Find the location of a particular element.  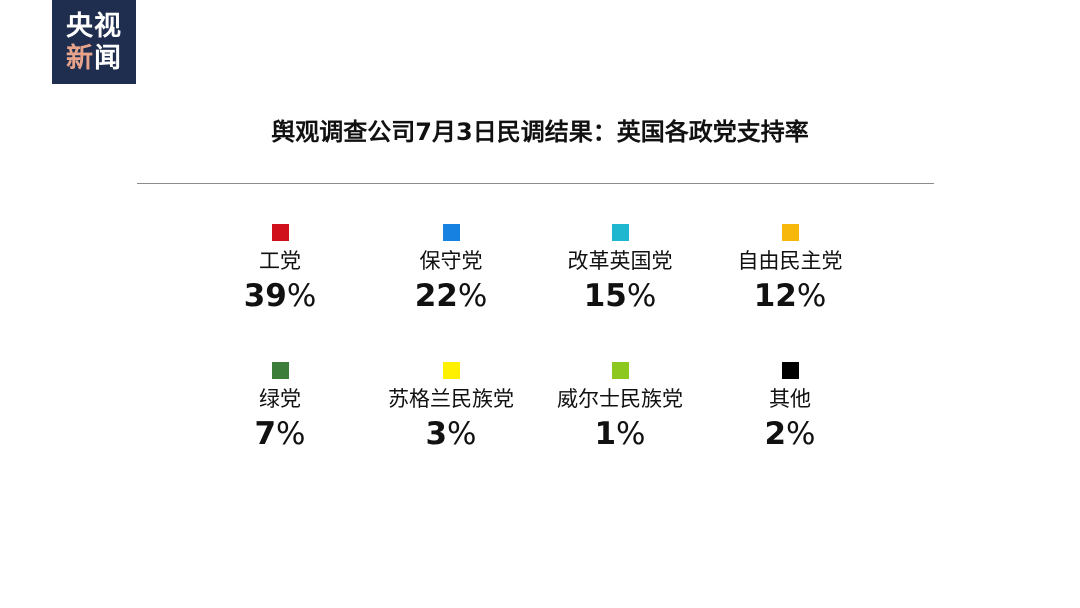

support-number: 22 is located at coordinates (436, 296).